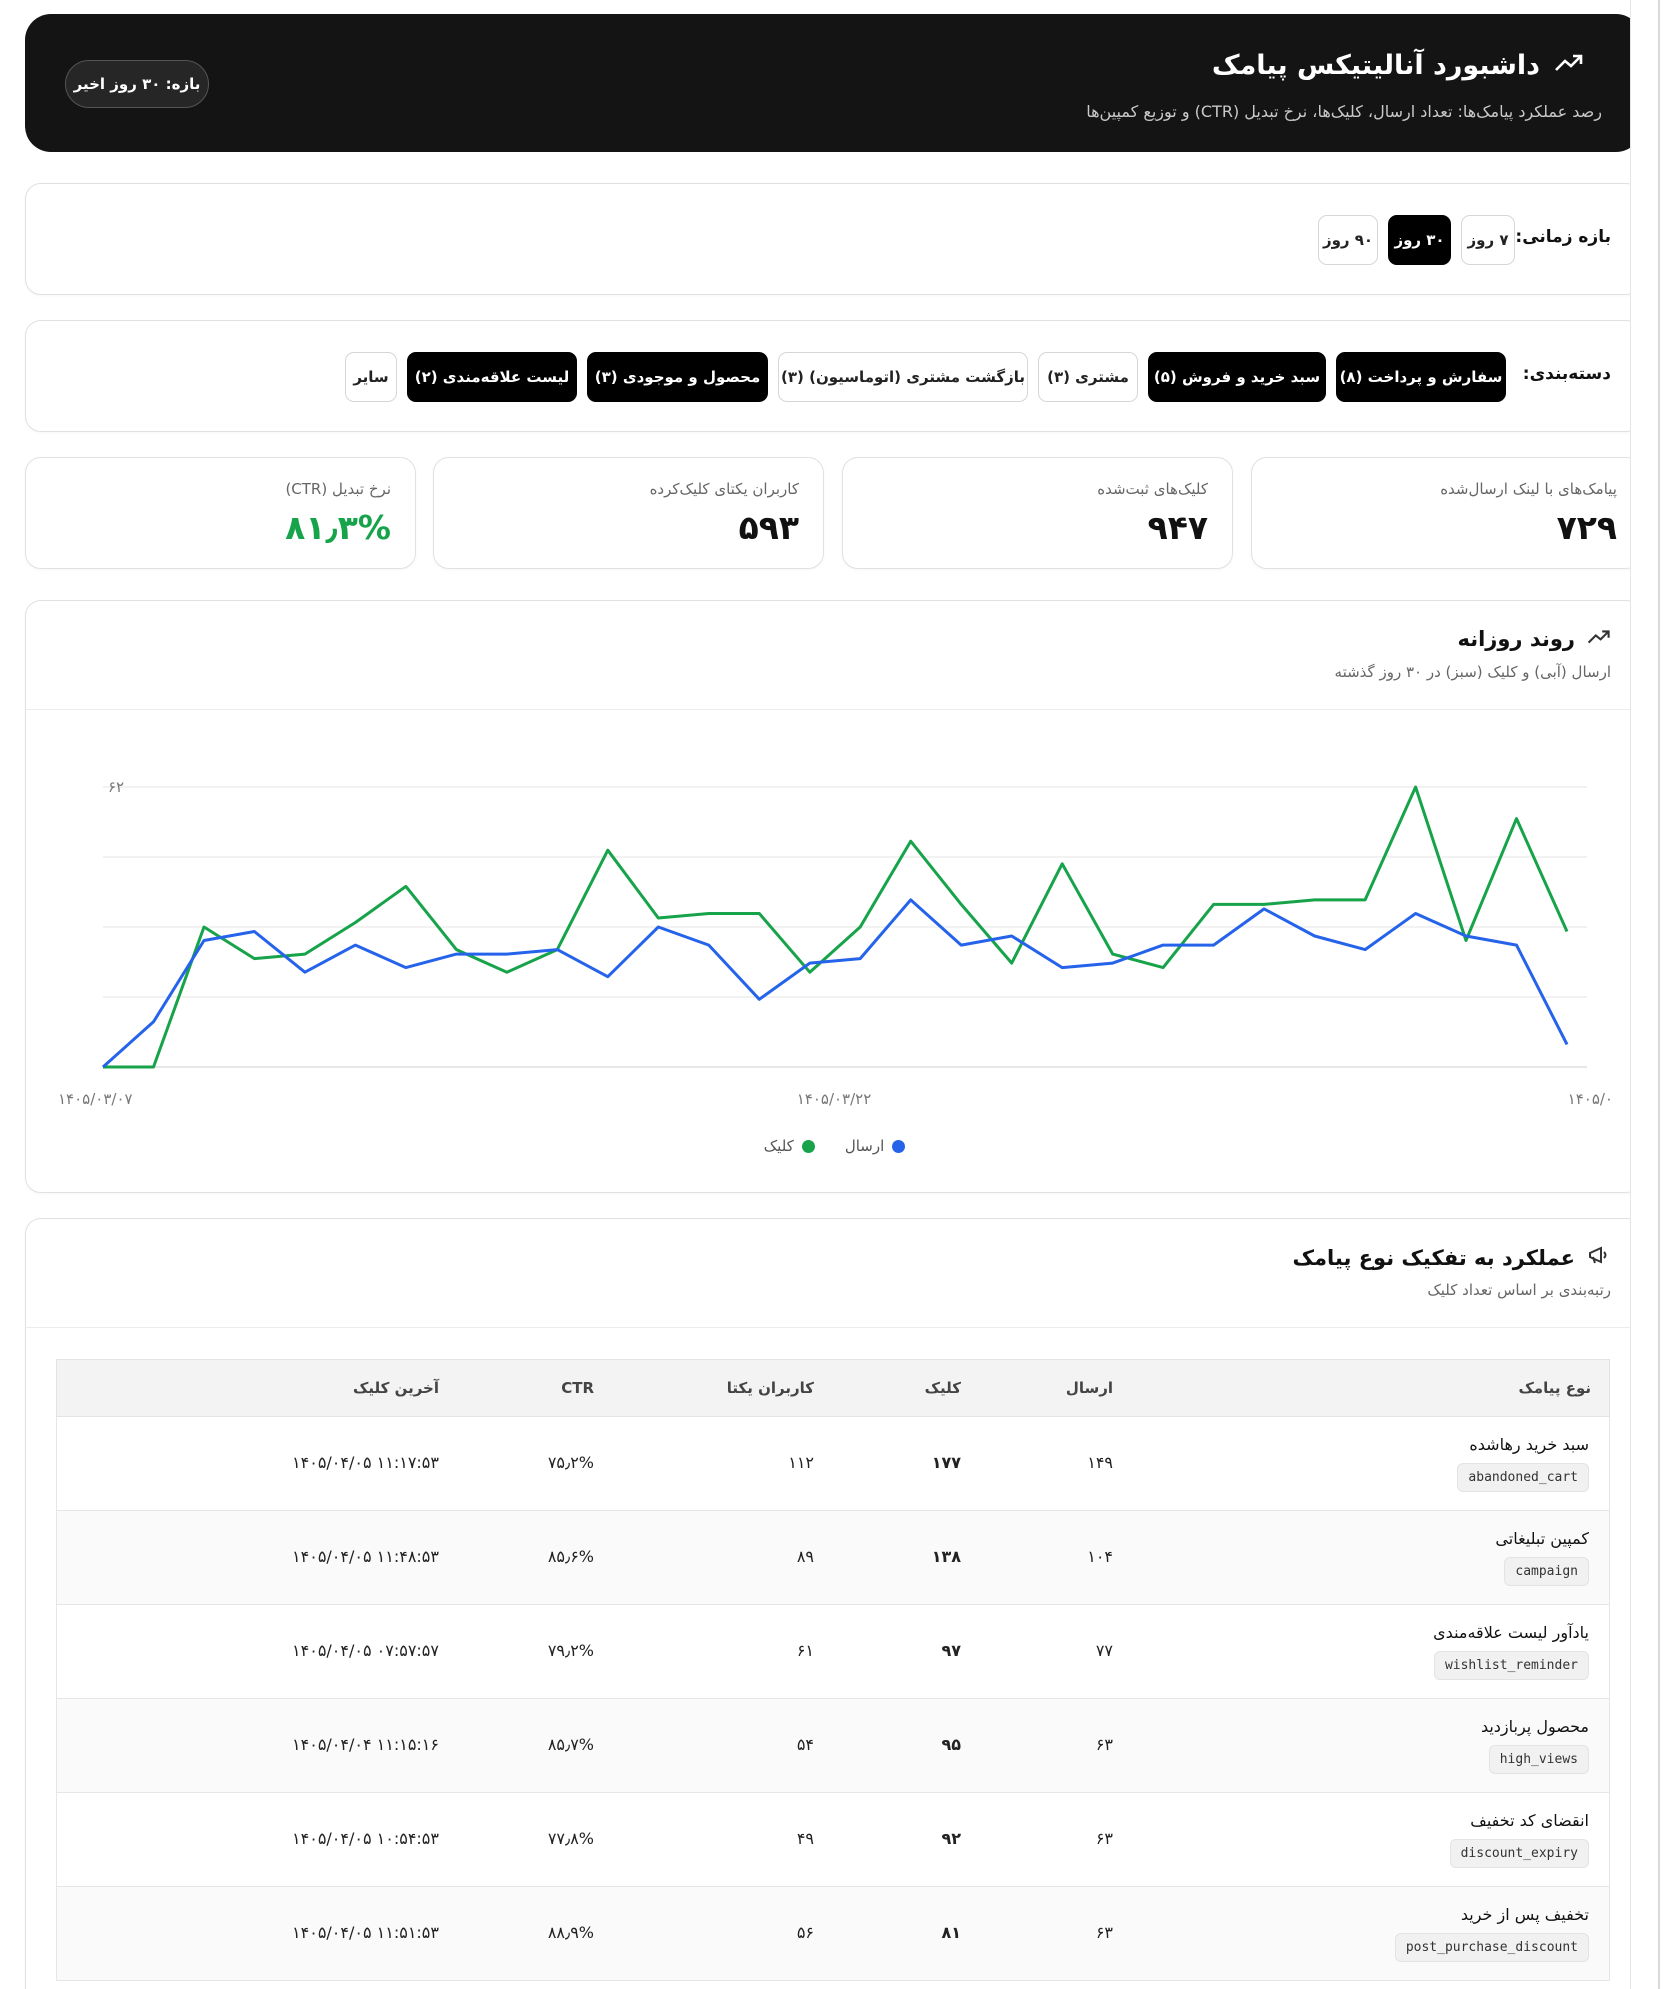  I want to click on col-last-click: آخرین کلیک, so click(396, 1388).